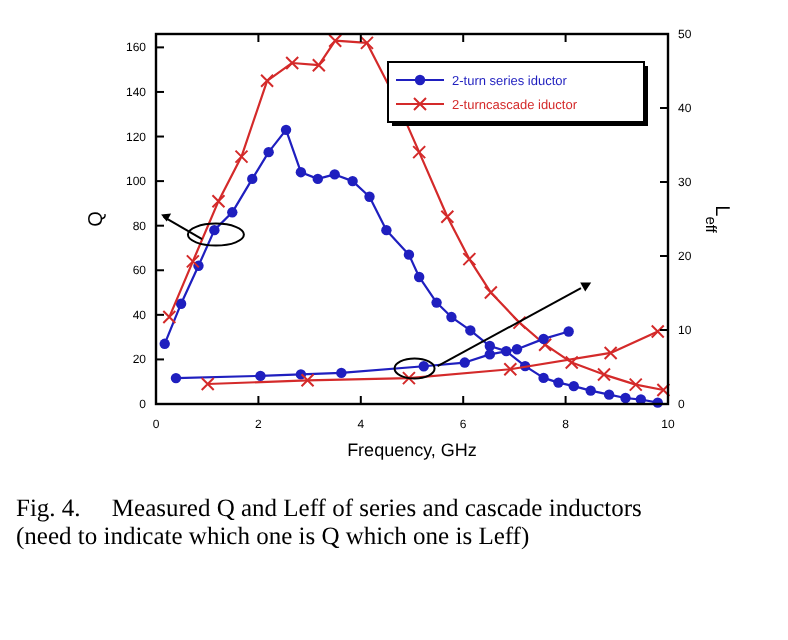 This screenshot has height=640, width=788. I want to click on y-axis-title: Q, so click(97, 218).